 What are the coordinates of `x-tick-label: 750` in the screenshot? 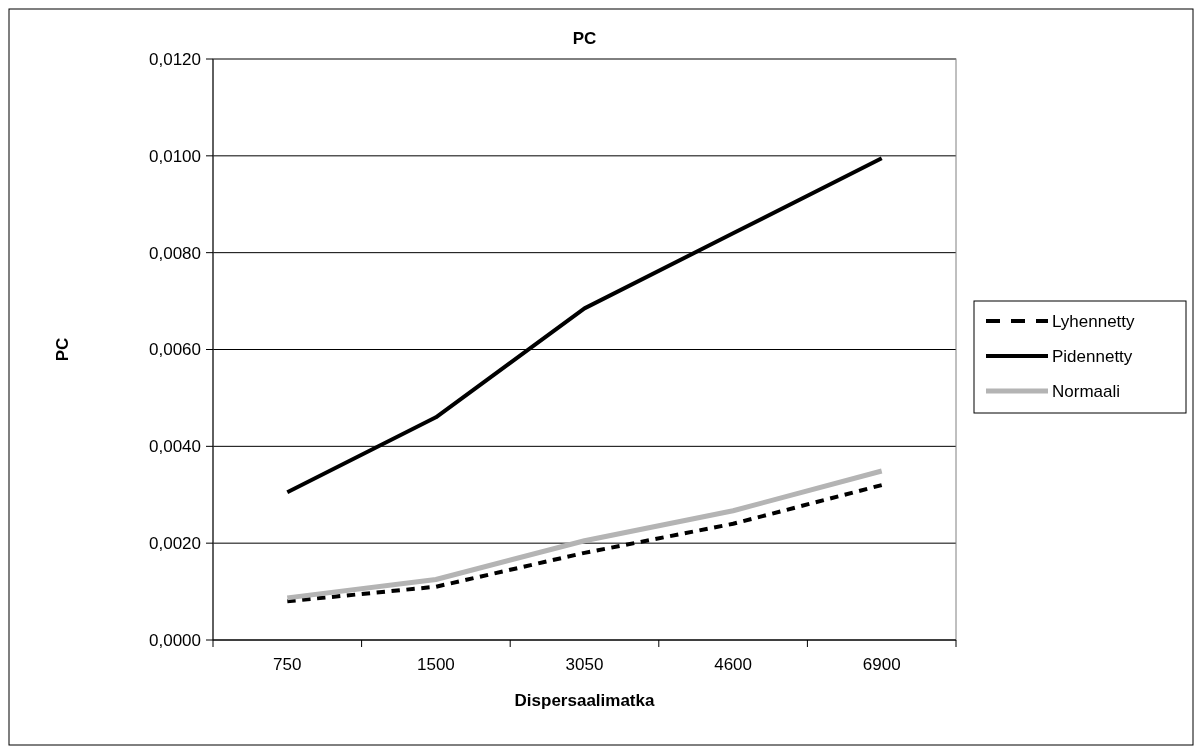 It's located at (287, 664).